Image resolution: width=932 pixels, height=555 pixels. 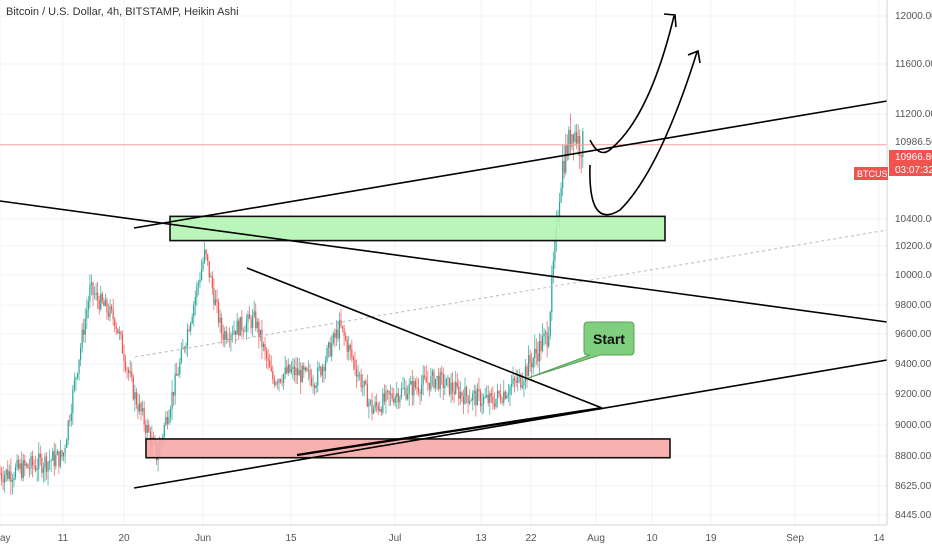 What do you see at coordinates (913, 170) in the screenshot?
I see `price-marker-timer: 03:07:32` at bounding box center [913, 170].